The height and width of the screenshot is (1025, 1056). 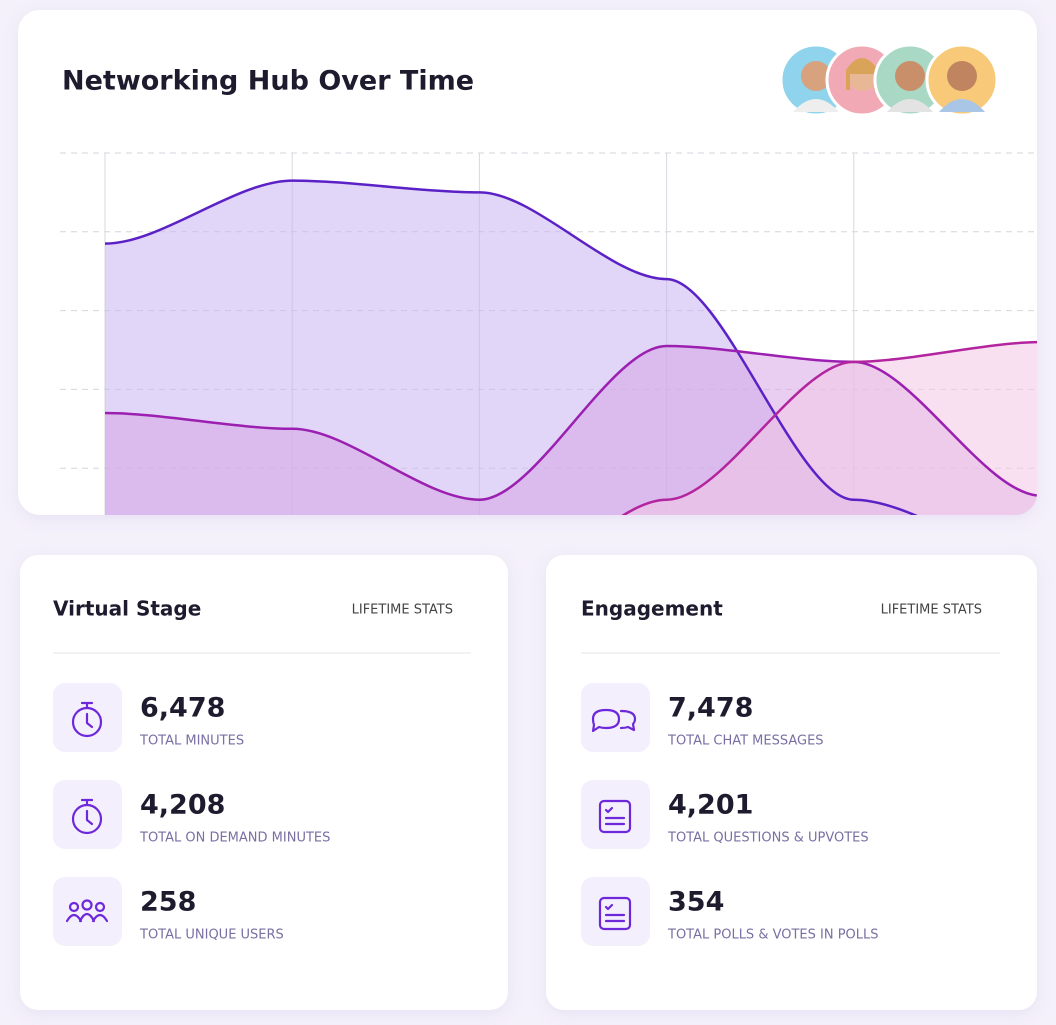 I want to click on stat-label: TOTAL CHAT MESSAGES, so click(x=745, y=741).